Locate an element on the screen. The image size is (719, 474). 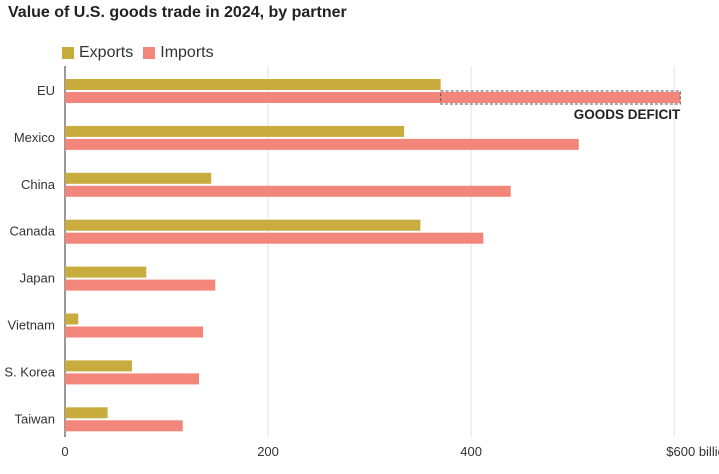
deficit-label: GOODS DEFICIT is located at coordinates (627, 114).